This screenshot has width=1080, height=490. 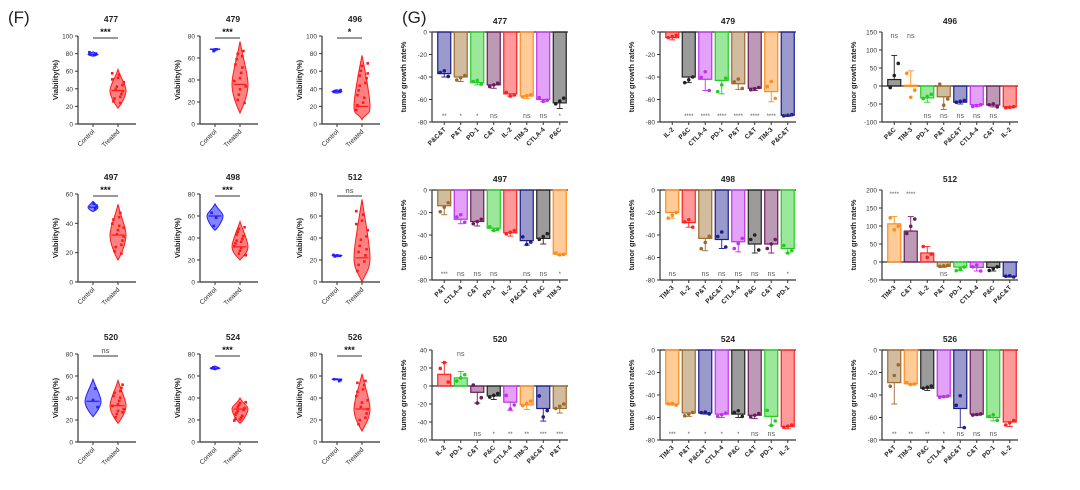 I want to click on bar-pandc, so click(x=559, y=67).